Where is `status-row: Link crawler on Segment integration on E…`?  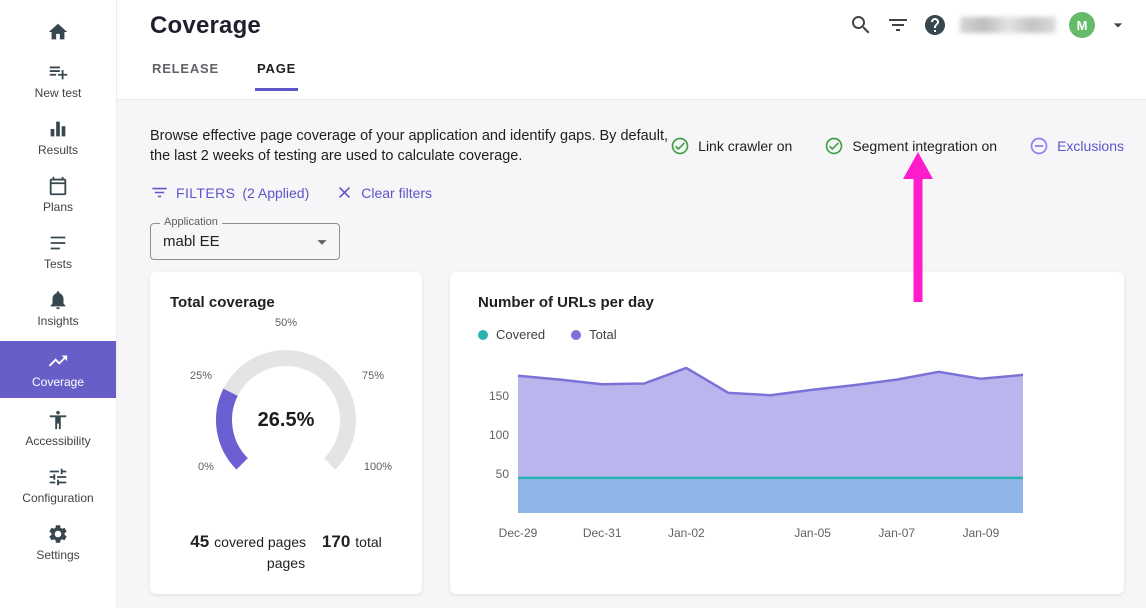
status-row: Link crawler on Segment integration on E… is located at coordinates (897, 146).